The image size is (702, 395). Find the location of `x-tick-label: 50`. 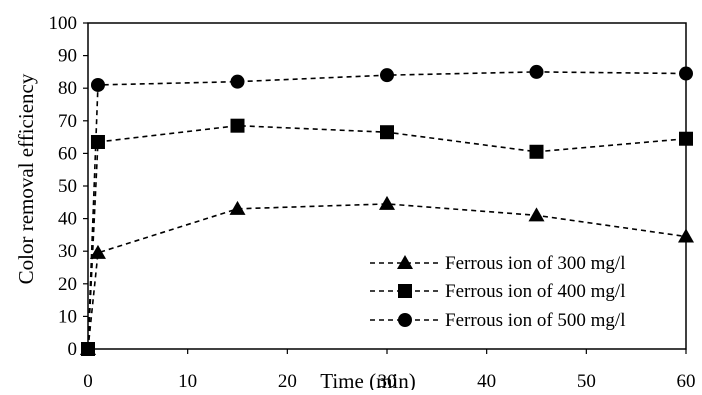

x-tick-label: 50 is located at coordinates (586, 380).